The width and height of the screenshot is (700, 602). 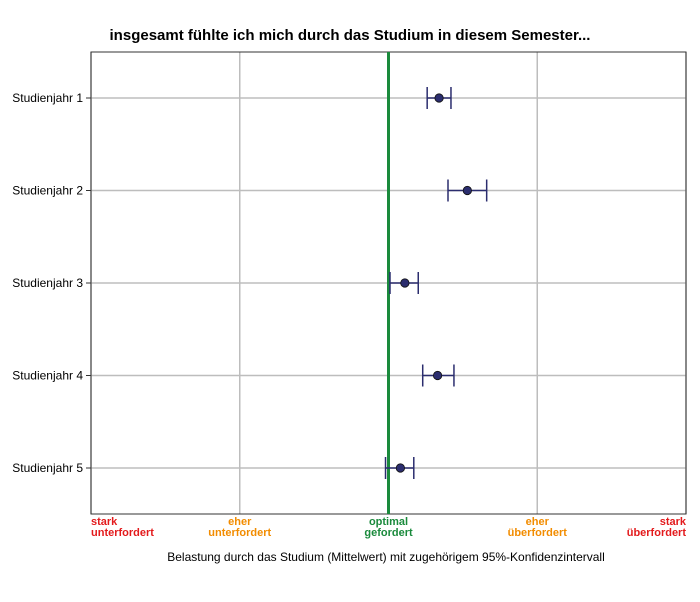 What do you see at coordinates (47, 98) in the screenshot?
I see `category-label: Studienjahr 1` at bounding box center [47, 98].